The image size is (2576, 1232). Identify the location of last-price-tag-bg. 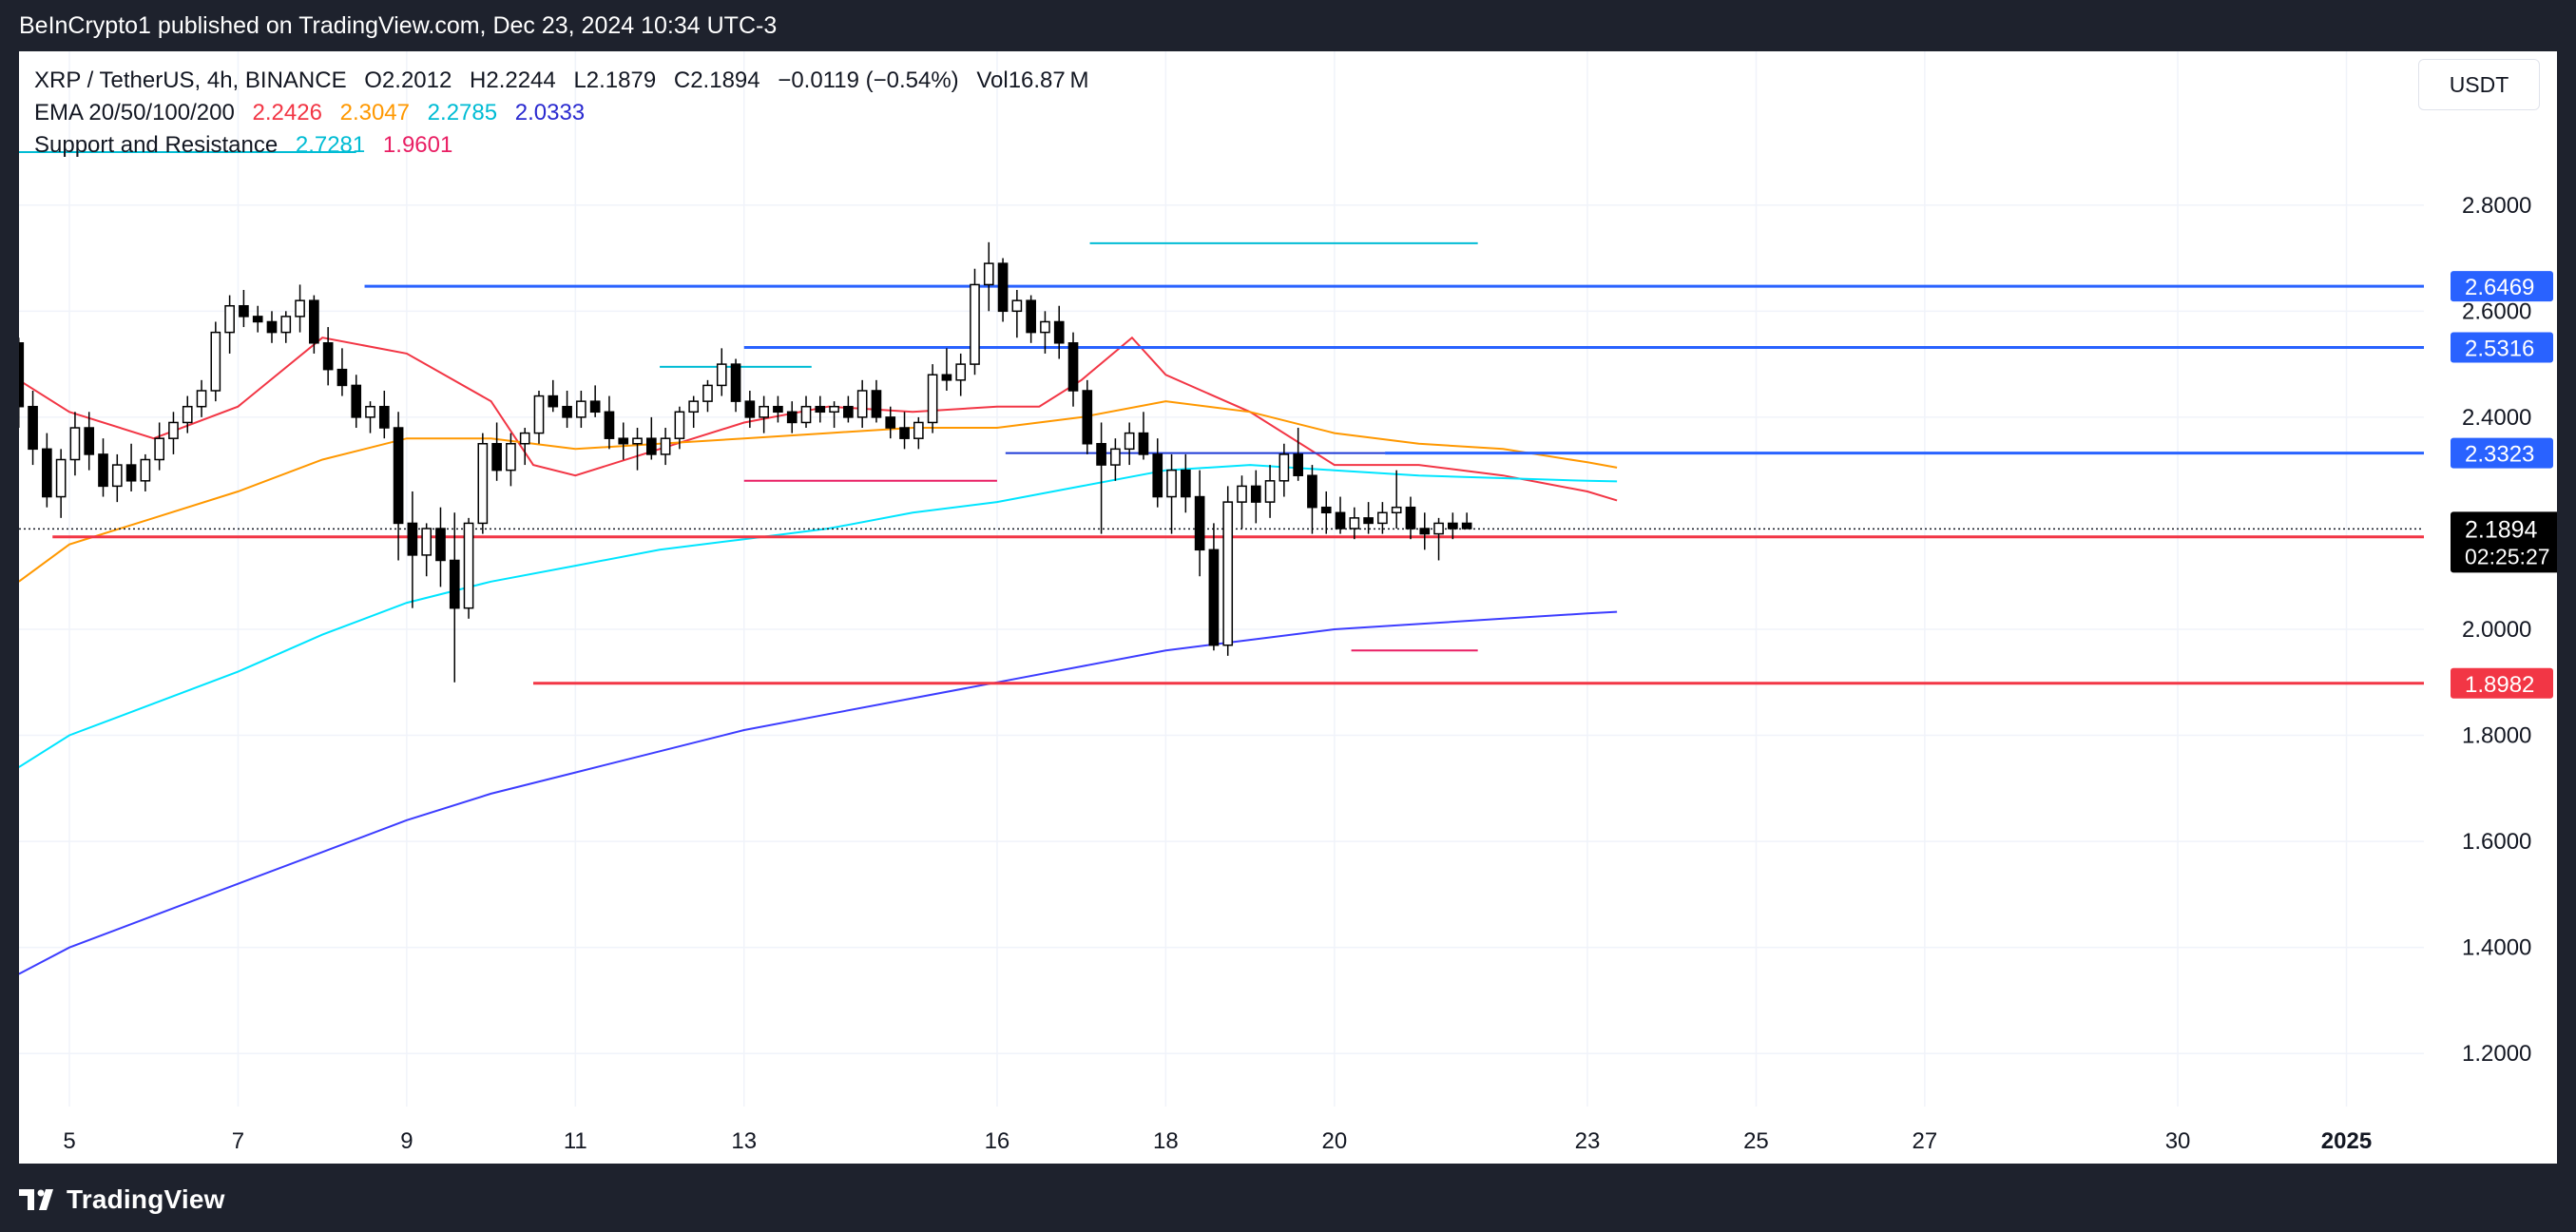
(2504, 542).